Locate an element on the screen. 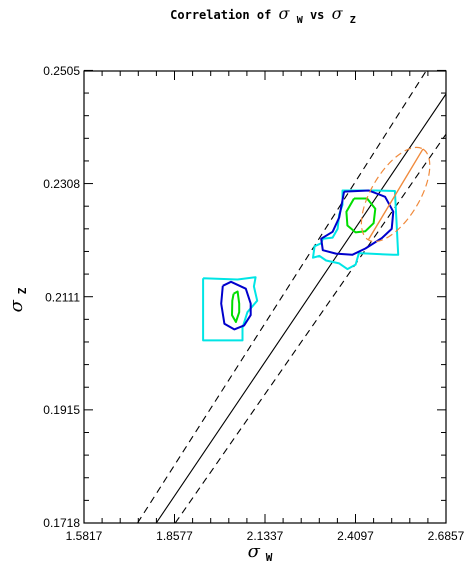 The image size is (472, 563). x-axis-sub: W is located at coordinates (269, 557).